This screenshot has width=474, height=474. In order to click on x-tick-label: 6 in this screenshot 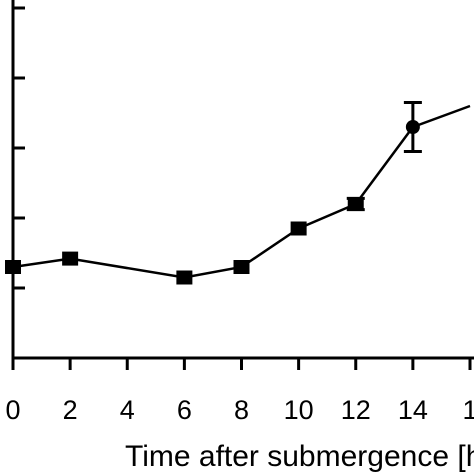, I will do `click(184, 410)`.